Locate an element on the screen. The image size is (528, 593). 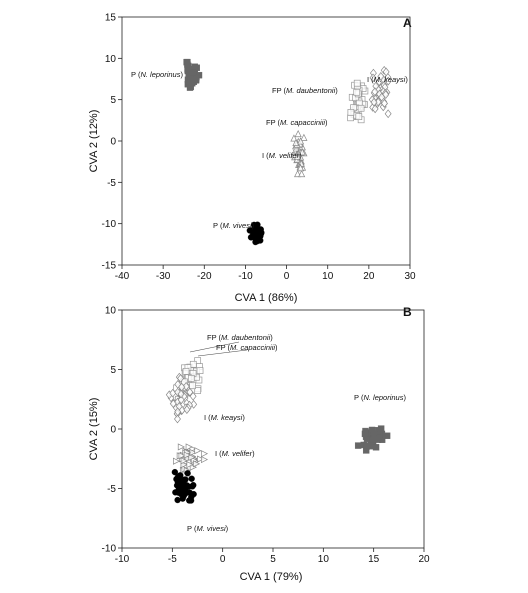
panel-a-series-m-capacciniii is located at coordinates (356, 114).